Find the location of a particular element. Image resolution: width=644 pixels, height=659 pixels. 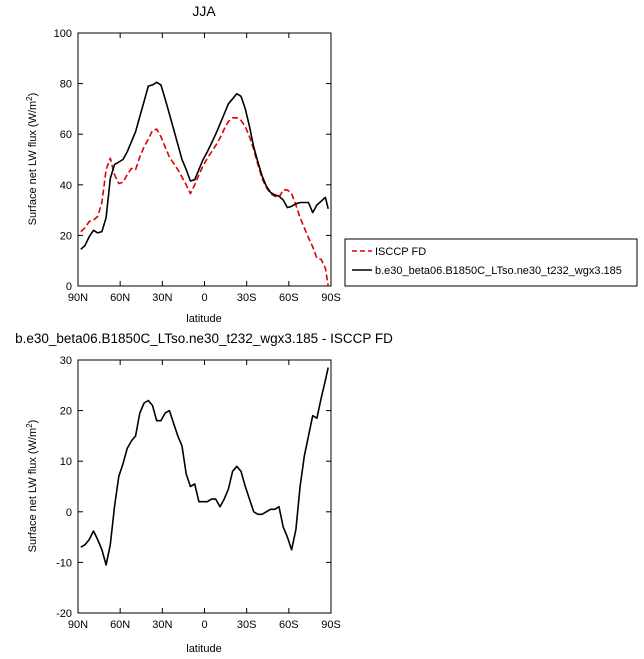

isccp-fd-line is located at coordinates (204, 202).